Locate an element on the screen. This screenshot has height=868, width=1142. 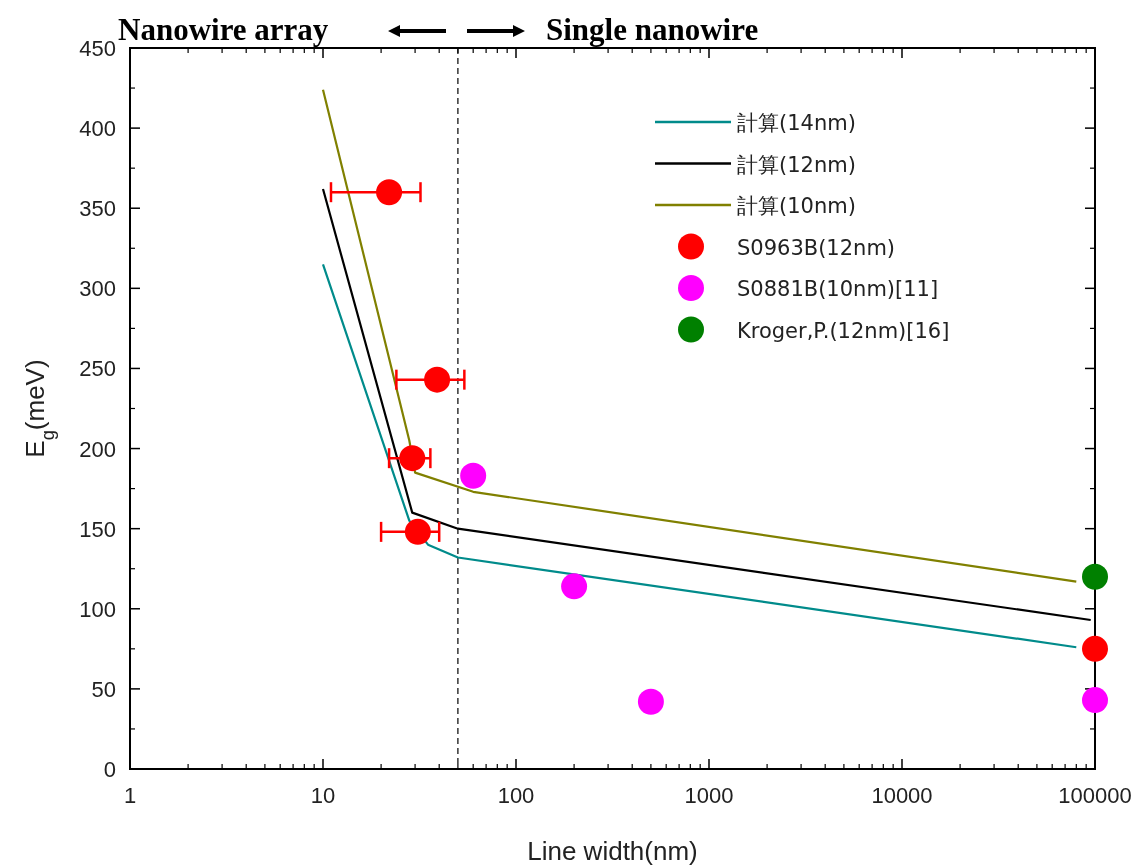
y-tick-label: 450 is located at coordinates (97, 48).